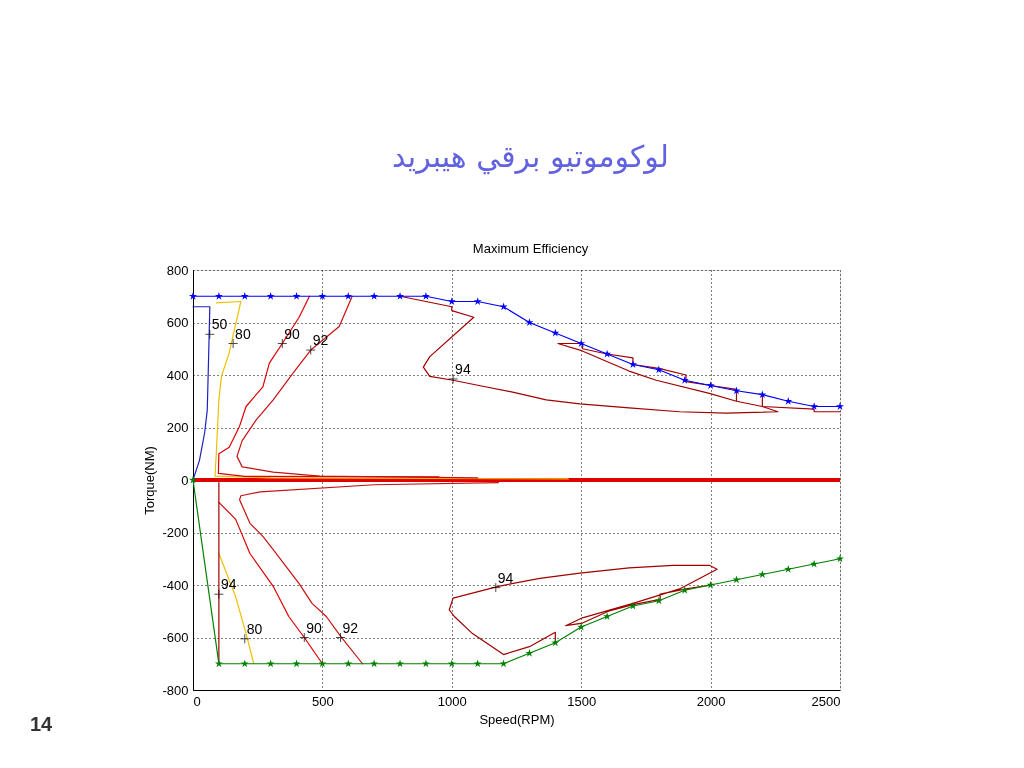 The width and height of the screenshot is (1024, 768). What do you see at coordinates (530, 157) in the screenshot?
I see `chart-title: لوکوموتیو برقي هيبريد` at bounding box center [530, 157].